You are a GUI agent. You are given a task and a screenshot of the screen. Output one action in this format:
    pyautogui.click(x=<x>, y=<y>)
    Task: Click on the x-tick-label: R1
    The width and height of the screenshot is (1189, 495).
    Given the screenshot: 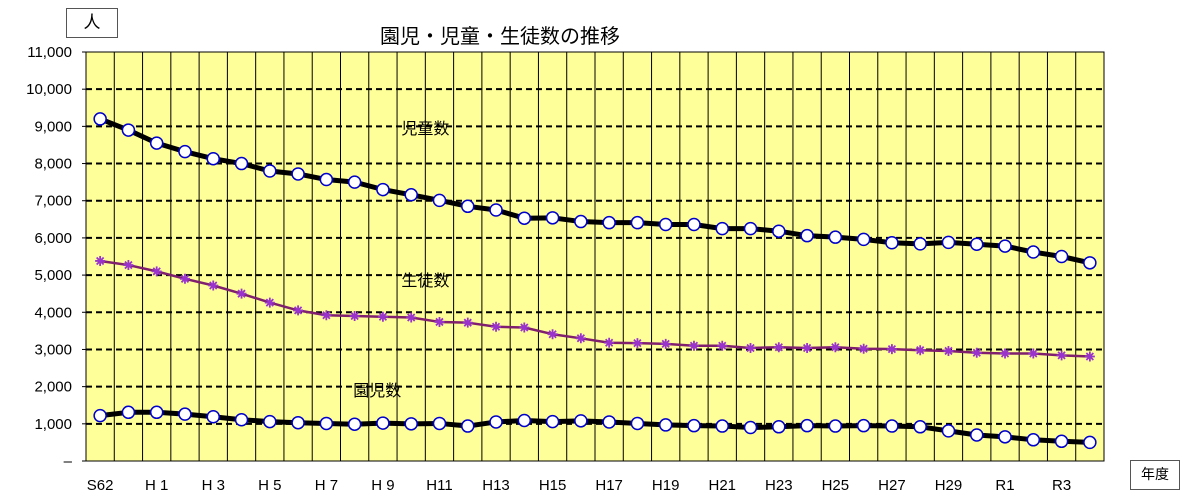 What is the action you would take?
    pyautogui.click(x=1004, y=485)
    